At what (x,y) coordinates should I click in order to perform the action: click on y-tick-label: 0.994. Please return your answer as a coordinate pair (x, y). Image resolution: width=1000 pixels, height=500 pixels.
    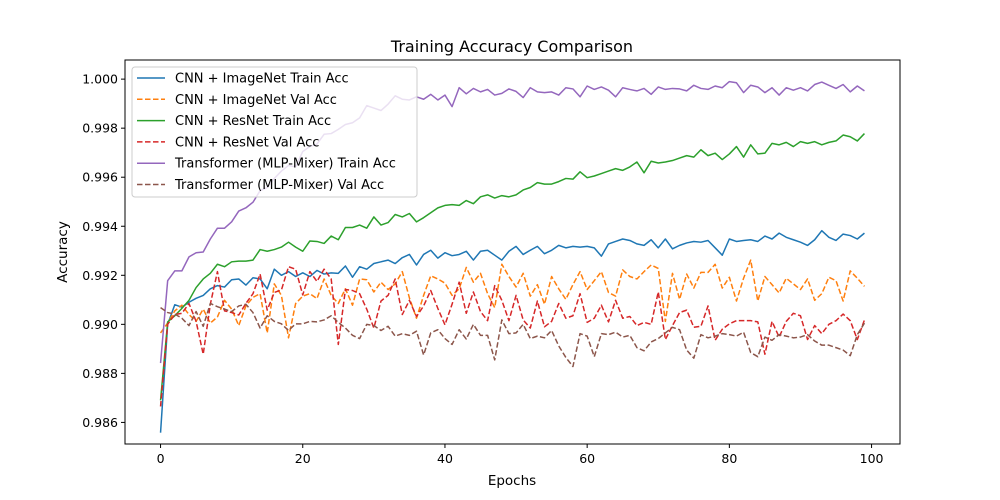
    Looking at the image, I should click on (100, 226).